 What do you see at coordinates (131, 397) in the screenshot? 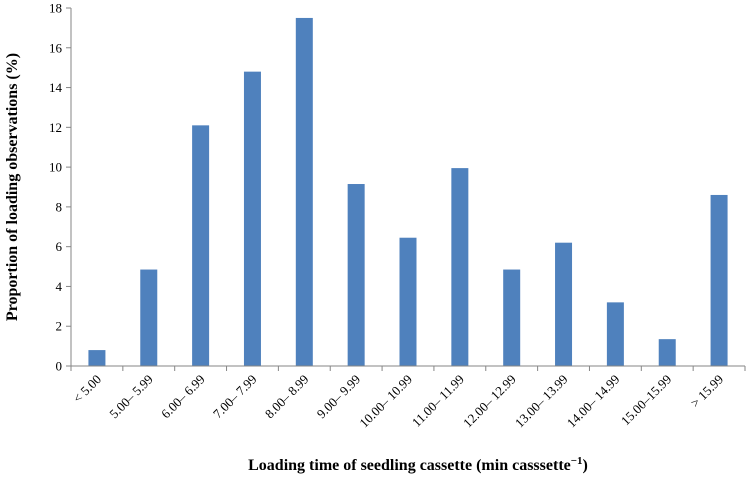
I see `x-tick-label: 5.00– 5.99` at bounding box center [131, 397].